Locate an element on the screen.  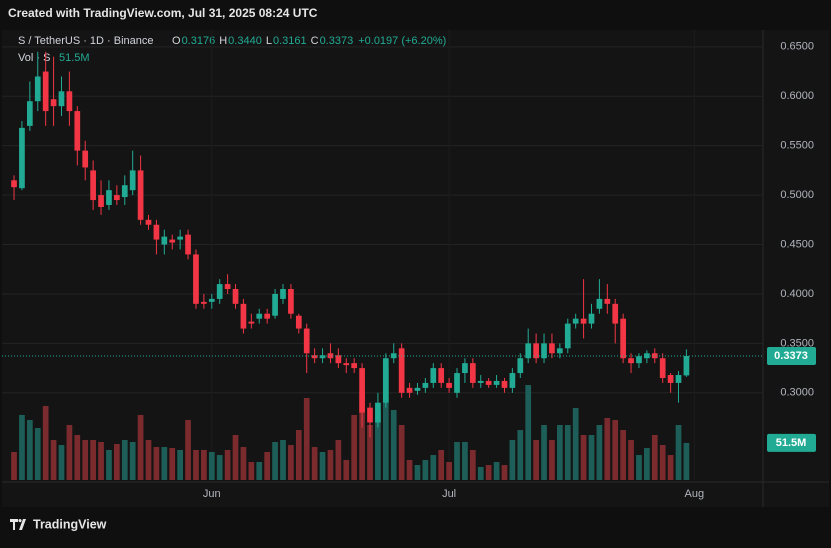
y-tick-label: 0.4500 is located at coordinates (797, 244).